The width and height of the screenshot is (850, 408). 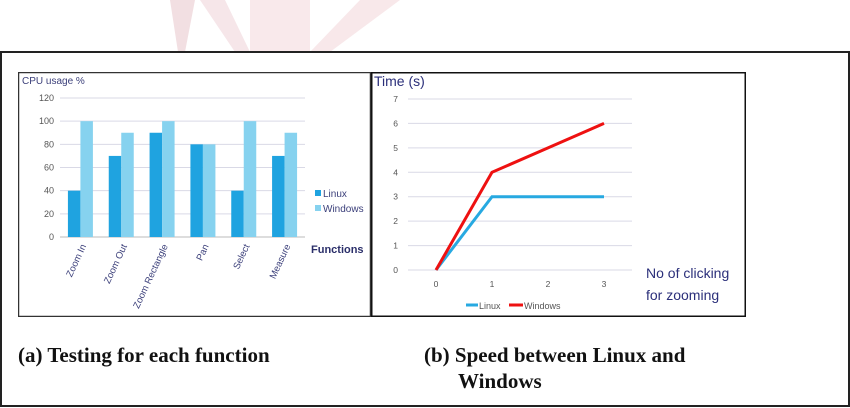 I want to click on y-tick-label: 3, so click(x=395, y=197).